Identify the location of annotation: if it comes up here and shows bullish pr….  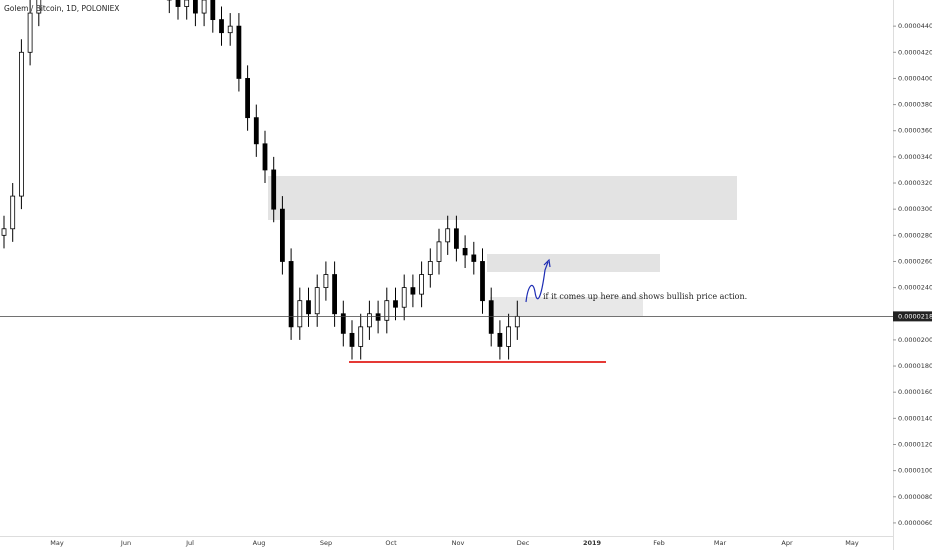
(645, 296).